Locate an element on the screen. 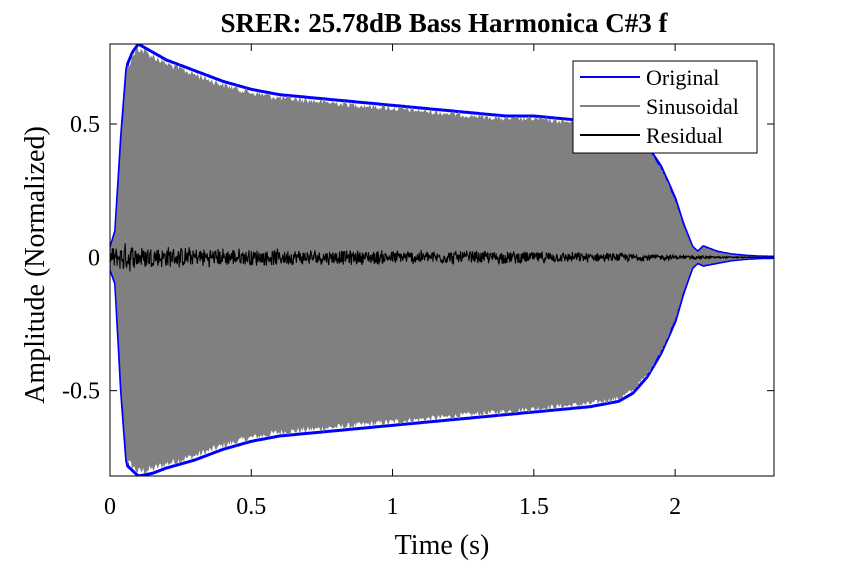 The width and height of the screenshot is (856, 561). legend-label-residual: Residual is located at coordinates (684, 135).